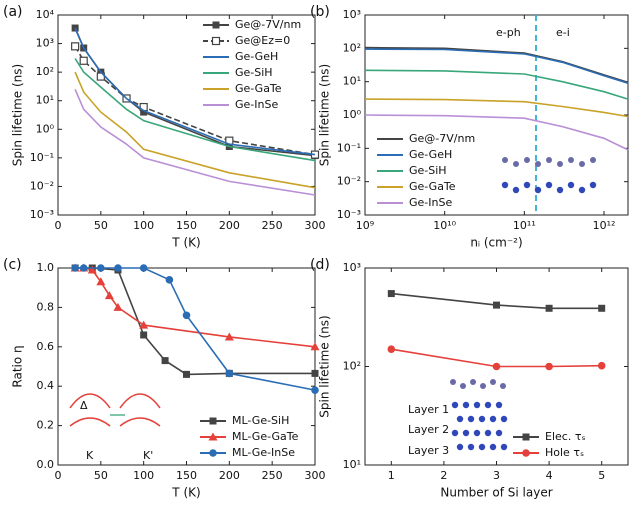 Image resolution: width=643 pixels, height=514 pixels. Describe the element at coordinates (352, 14) in the screenshot. I see `y-tick-label: 10³` at that location.